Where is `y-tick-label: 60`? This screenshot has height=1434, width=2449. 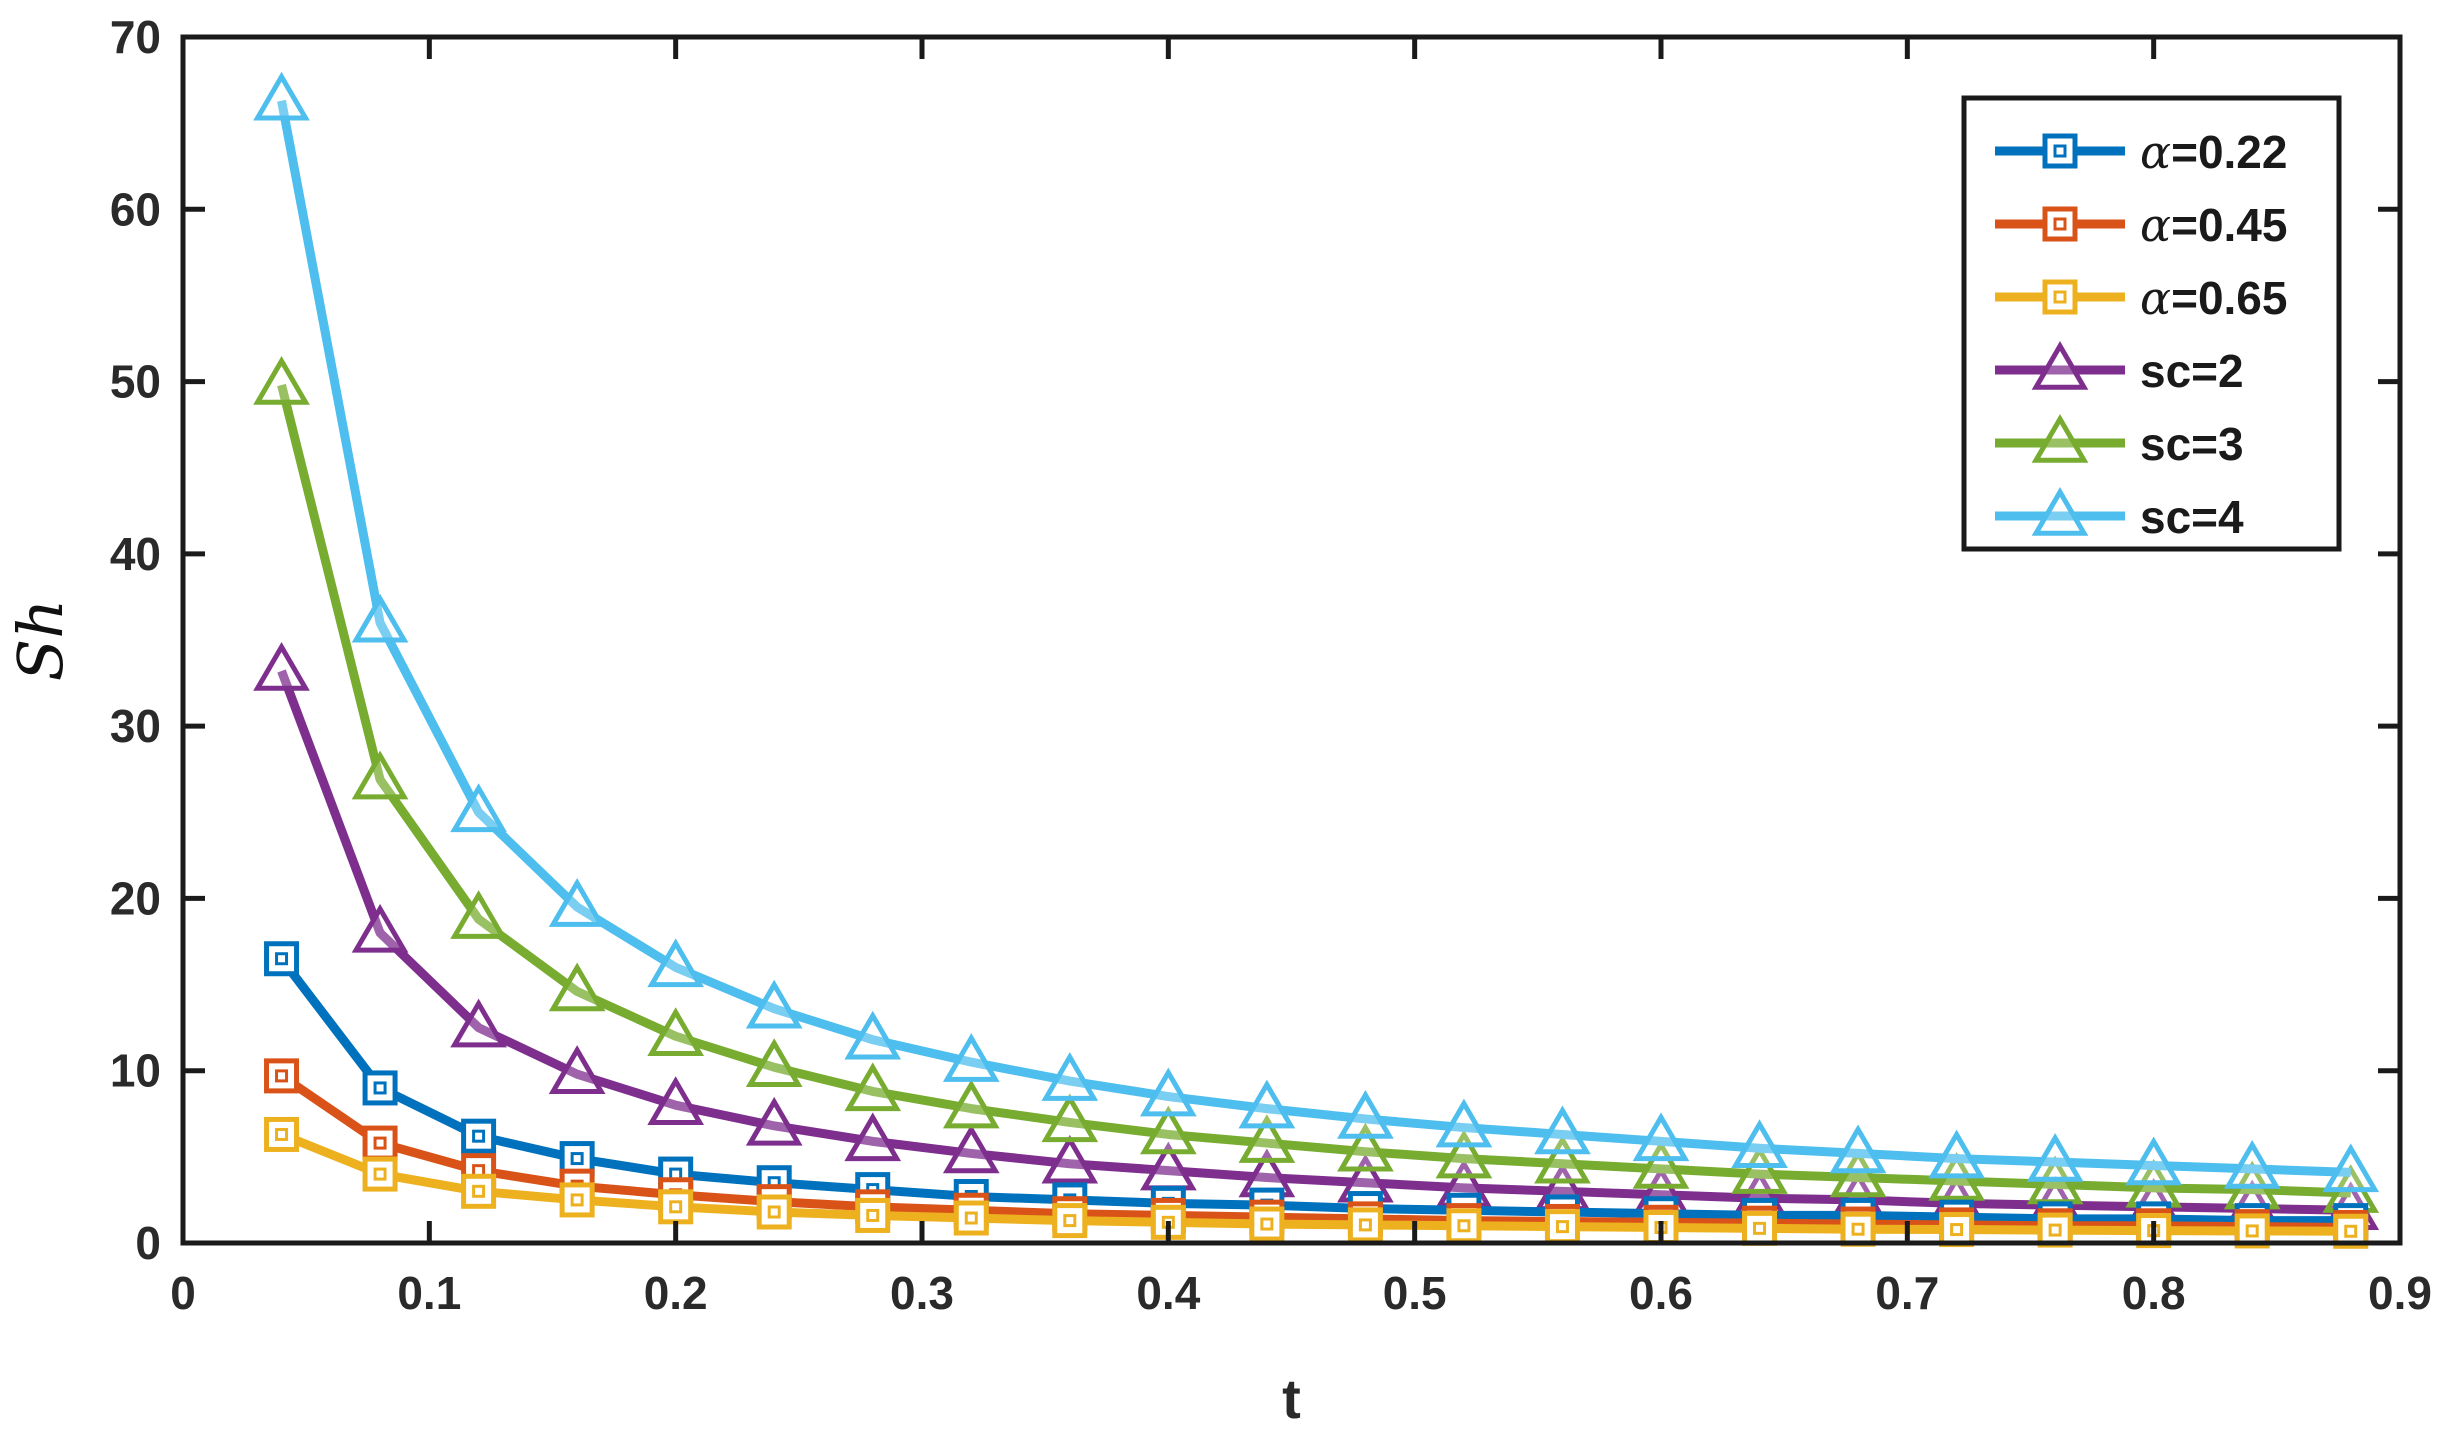
y-tick-label: 60 is located at coordinates (135, 209).